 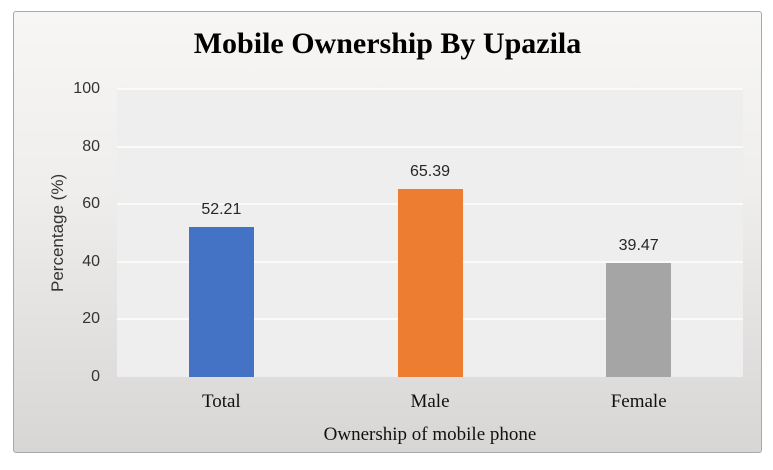 What do you see at coordinates (91, 204) in the screenshot?
I see `y-tick-label-60: 60` at bounding box center [91, 204].